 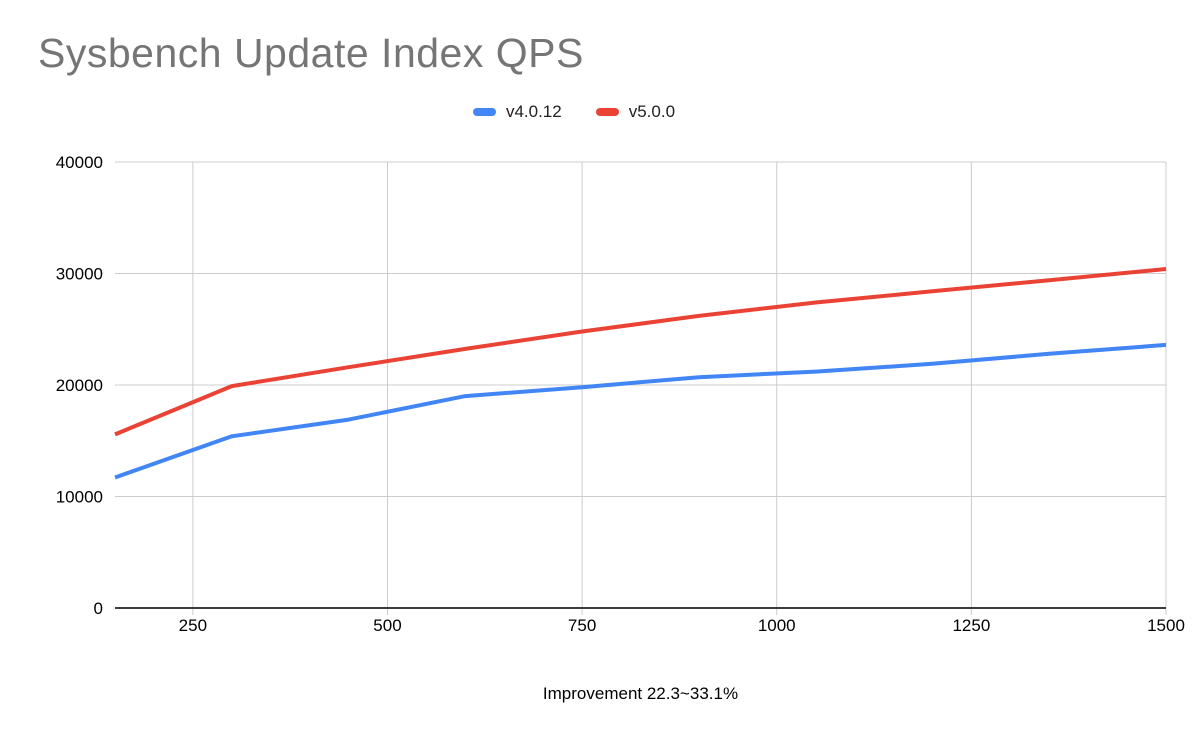 I want to click on x-tick-label: 1250, so click(x=971, y=625).